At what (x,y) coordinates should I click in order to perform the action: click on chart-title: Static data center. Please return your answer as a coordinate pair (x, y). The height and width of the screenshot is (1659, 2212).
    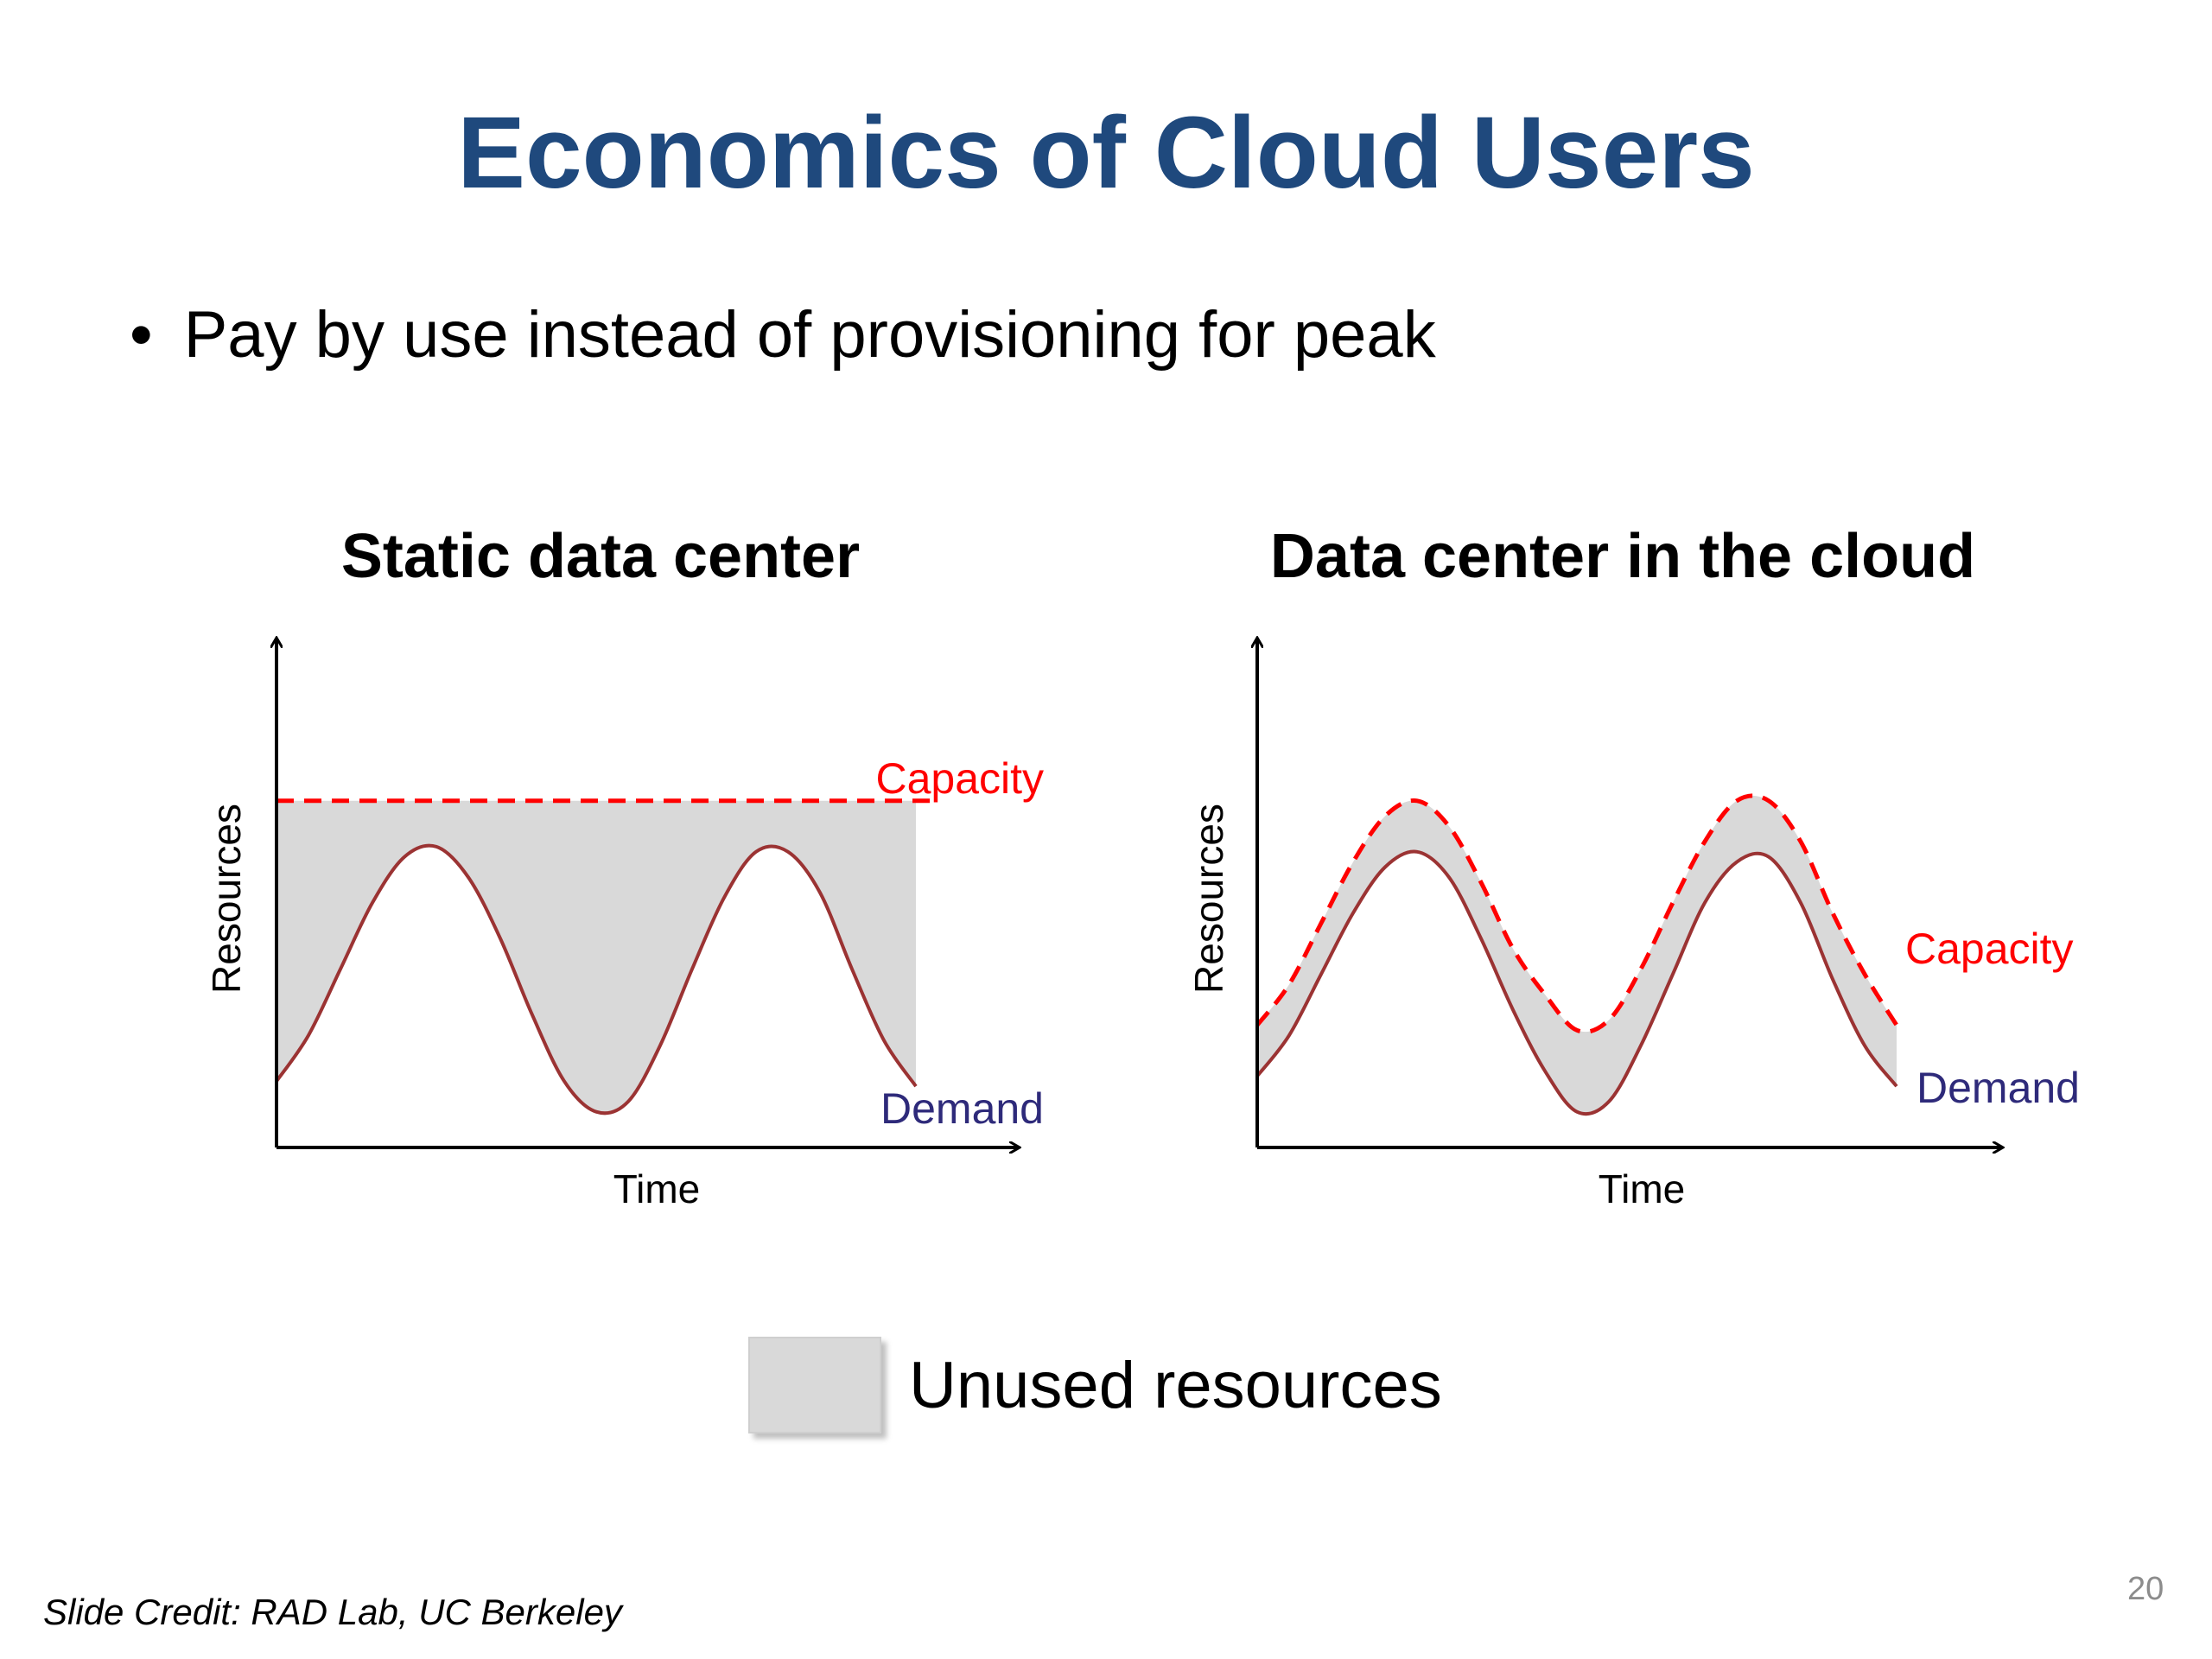
    Looking at the image, I should click on (600, 556).